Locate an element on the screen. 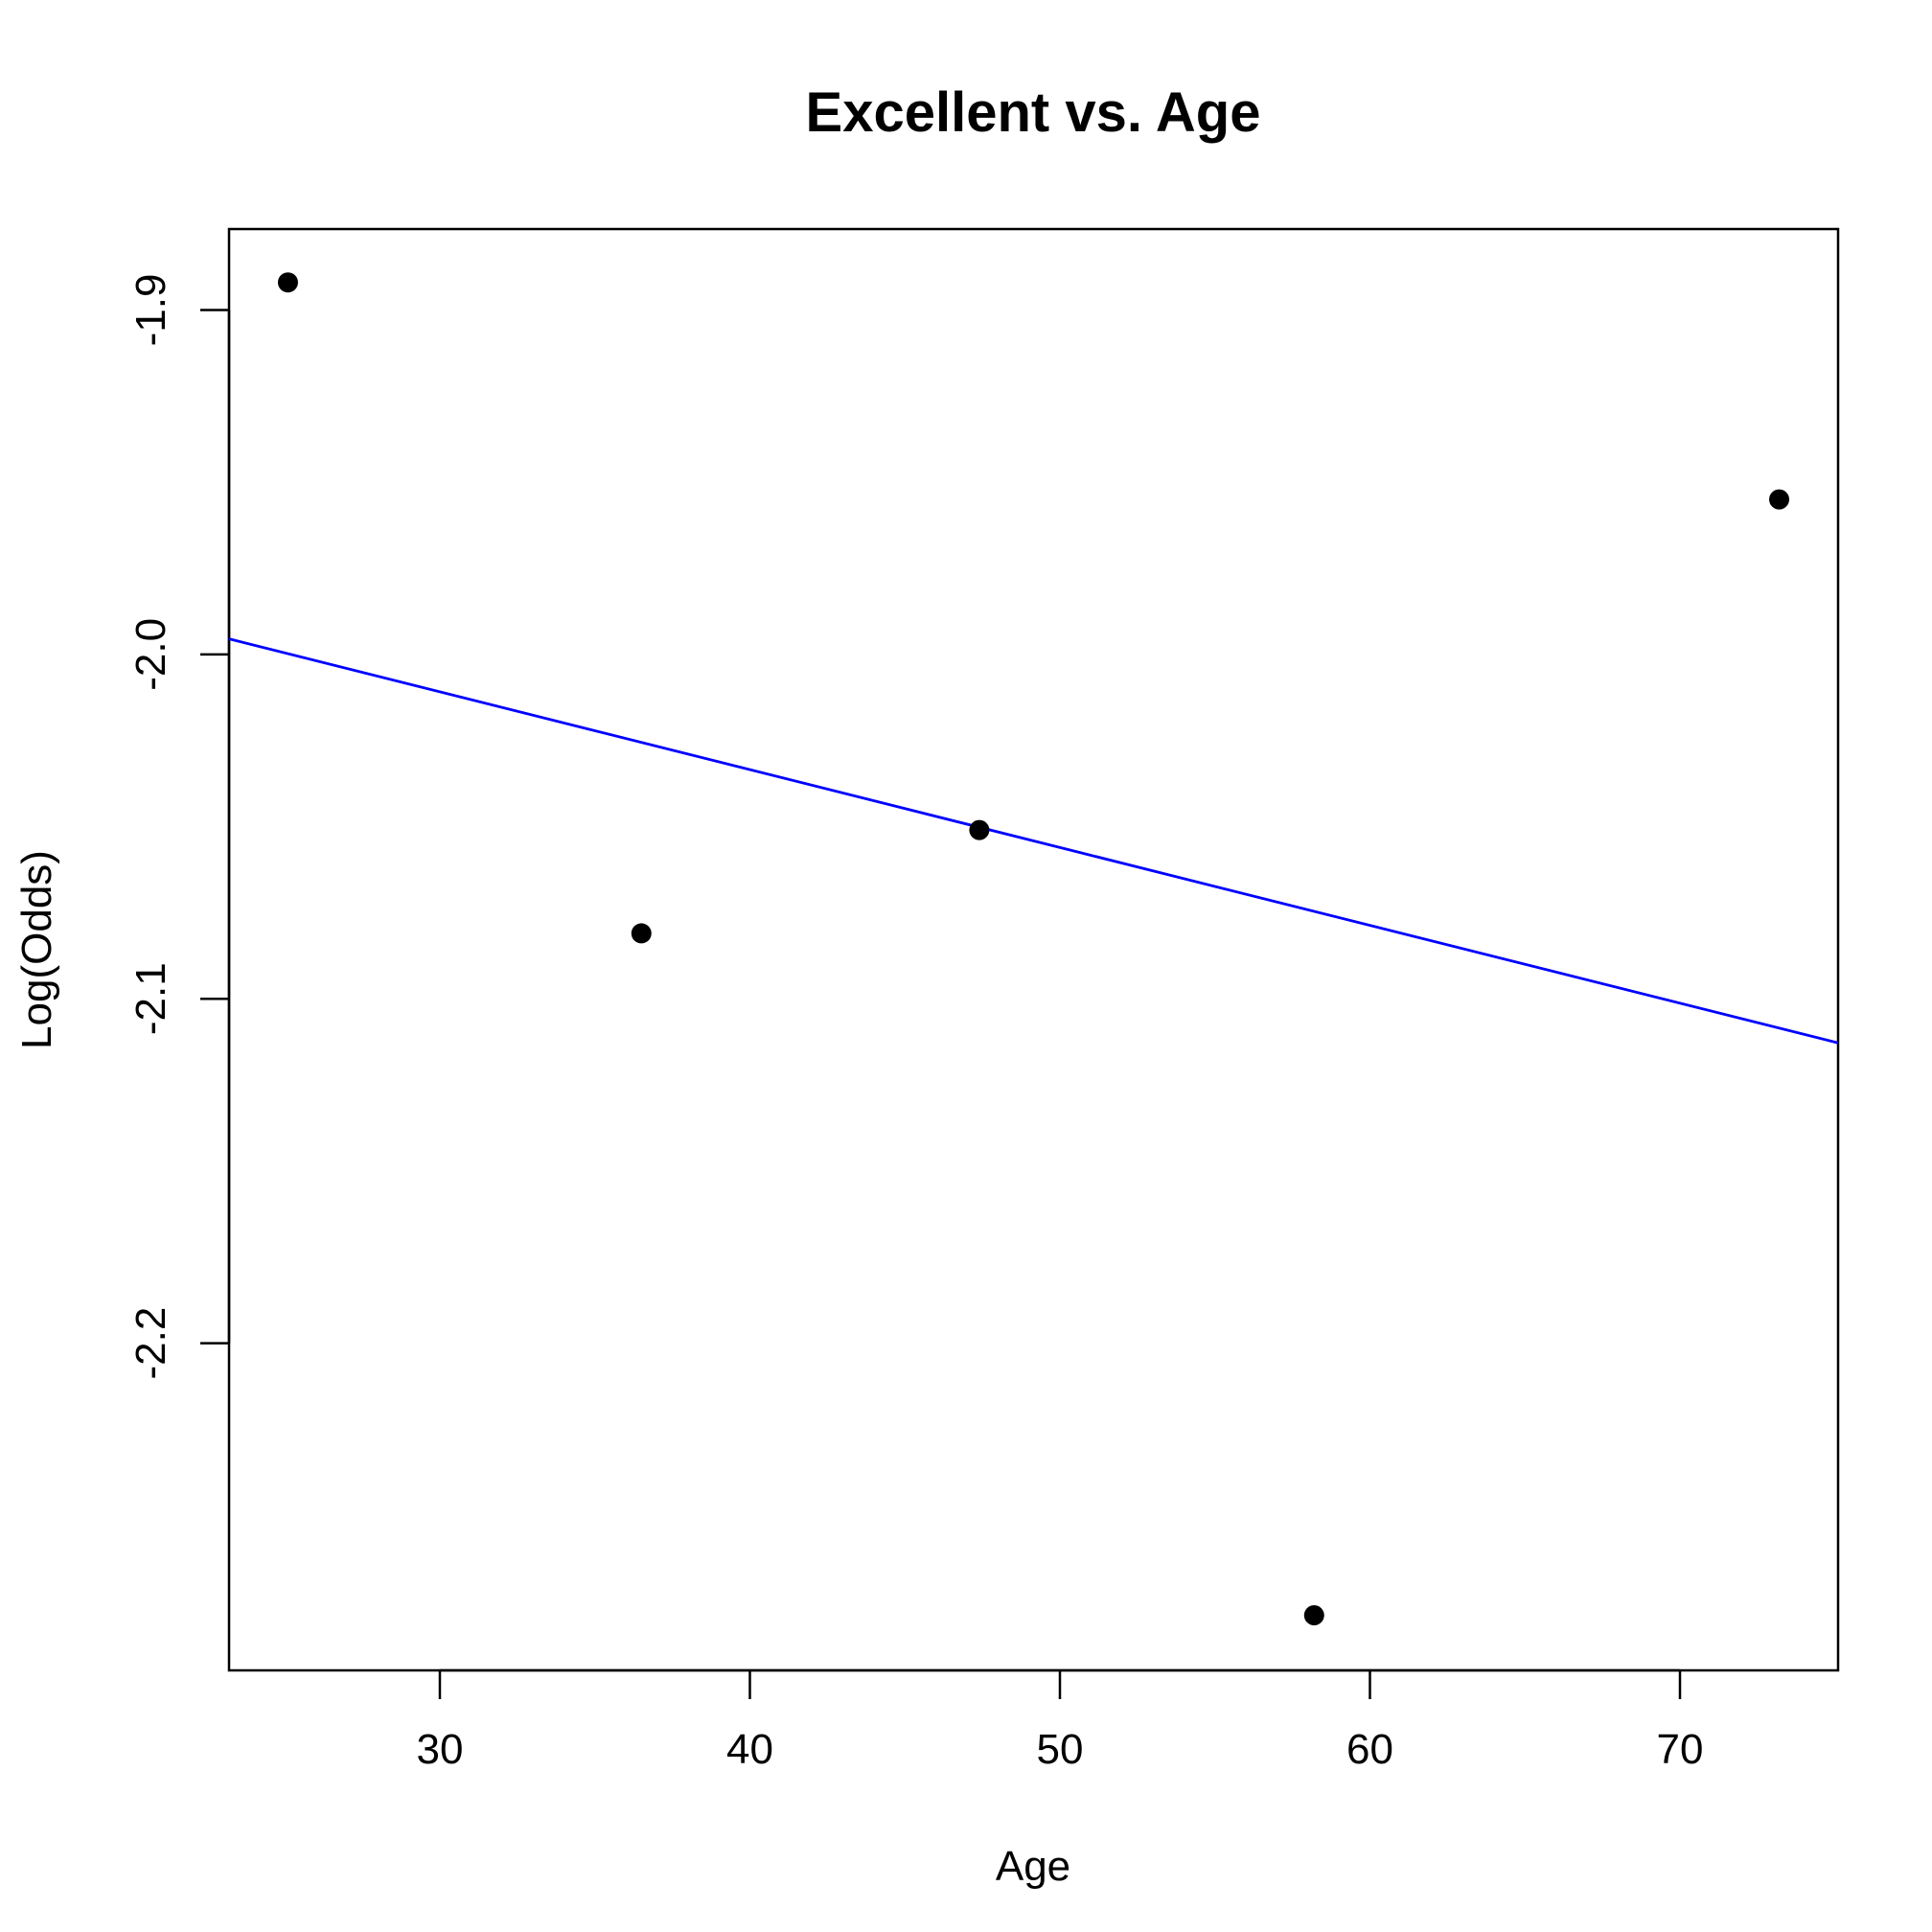 This screenshot has width=1932, height=1932. x-axis-label: Age is located at coordinates (1033, 1866).